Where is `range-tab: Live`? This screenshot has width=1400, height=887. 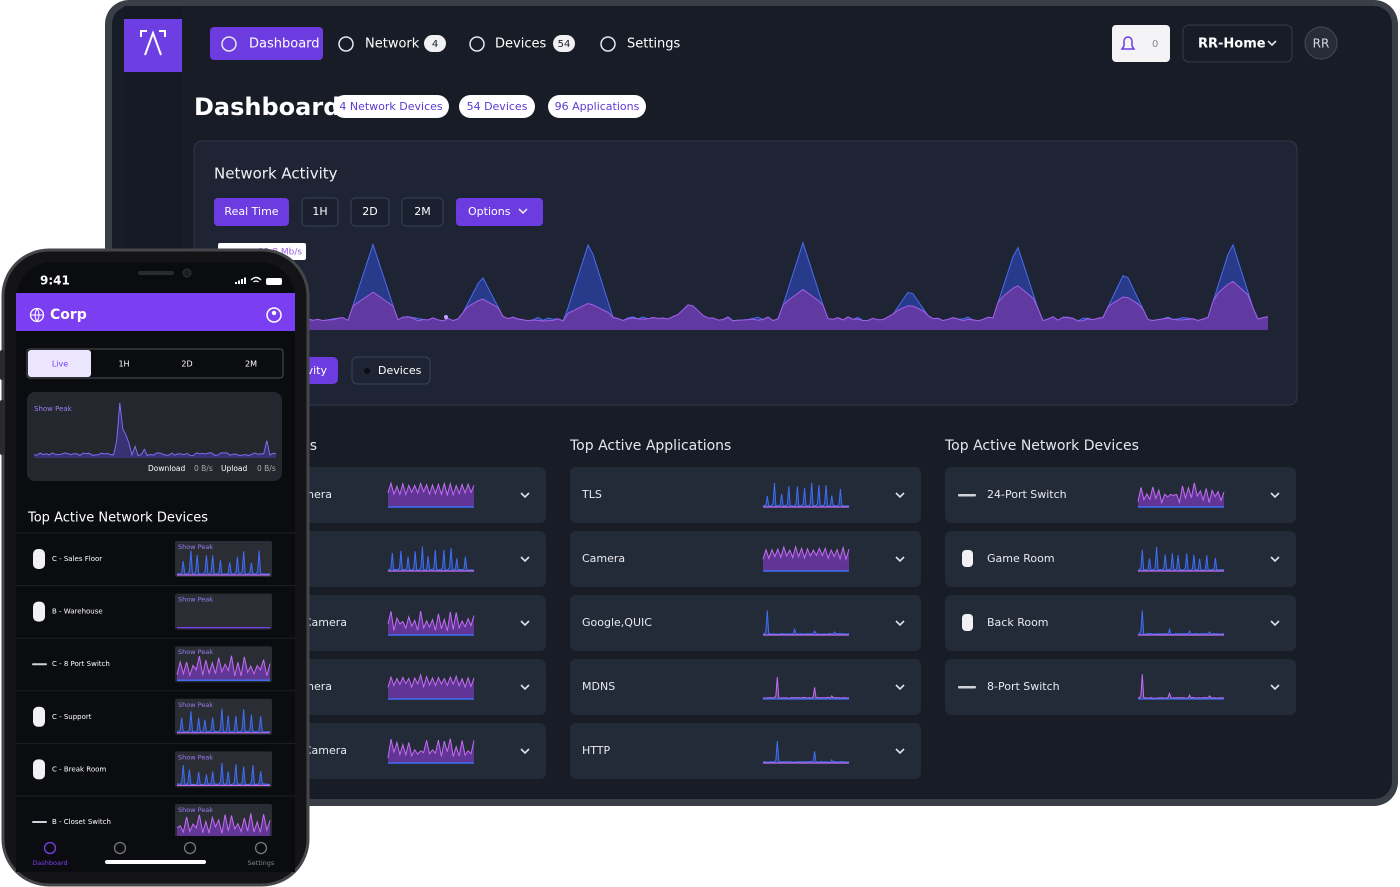 range-tab: Live is located at coordinates (60, 364).